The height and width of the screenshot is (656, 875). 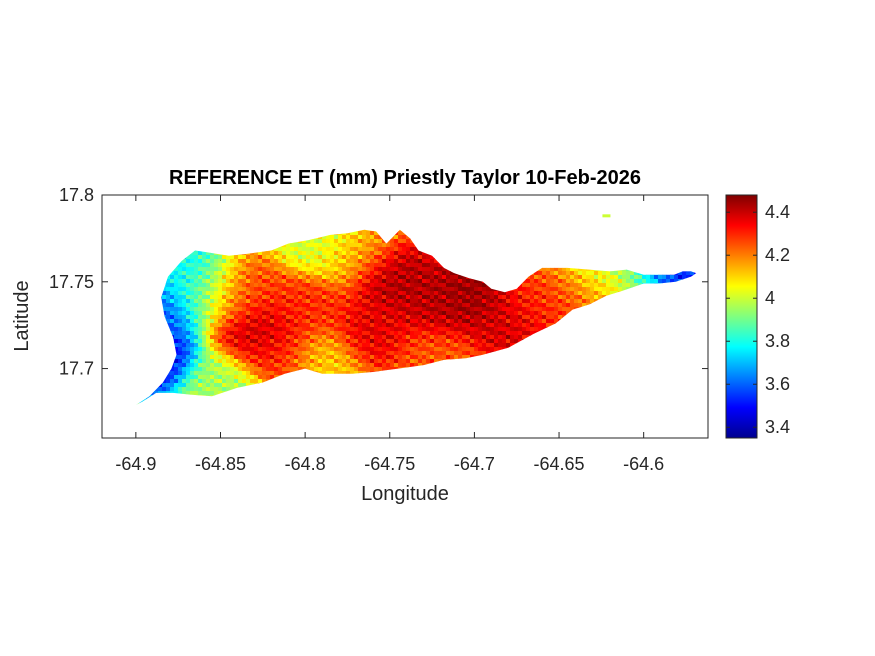 What do you see at coordinates (220, 464) in the screenshot?
I see `x-tick-label: -64.85` at bounding box center [220, 464].